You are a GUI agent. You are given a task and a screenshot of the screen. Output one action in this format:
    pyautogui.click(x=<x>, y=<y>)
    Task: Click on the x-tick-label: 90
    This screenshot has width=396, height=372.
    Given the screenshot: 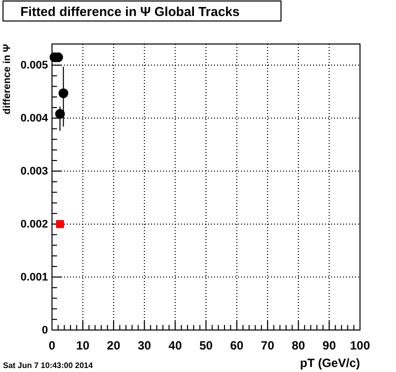 What is the action you would take?
    pyautogui.click(x=329, y=345)
    